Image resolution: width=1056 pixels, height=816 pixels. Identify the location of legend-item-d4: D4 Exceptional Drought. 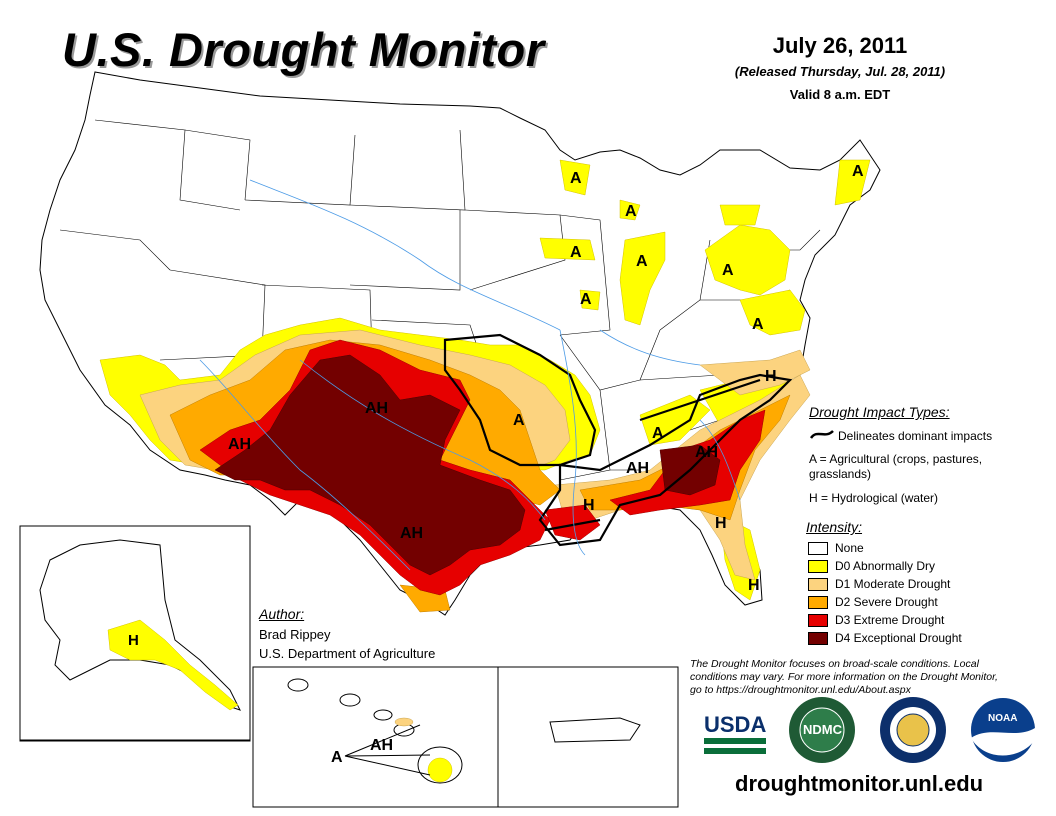
(885, 638).